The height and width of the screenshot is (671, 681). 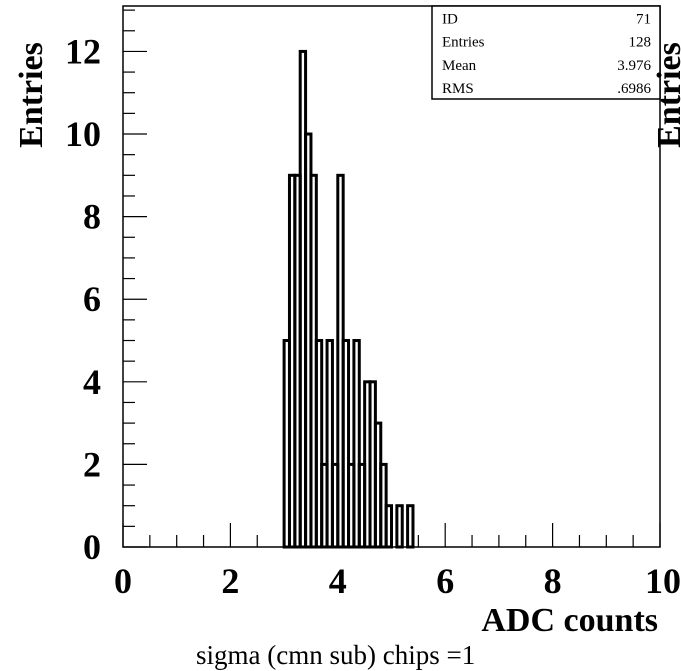 What do you see at coordinates (123, 581) in the screenshot?
I see `x-tick-label: 0` at bounding box center [123, 581].